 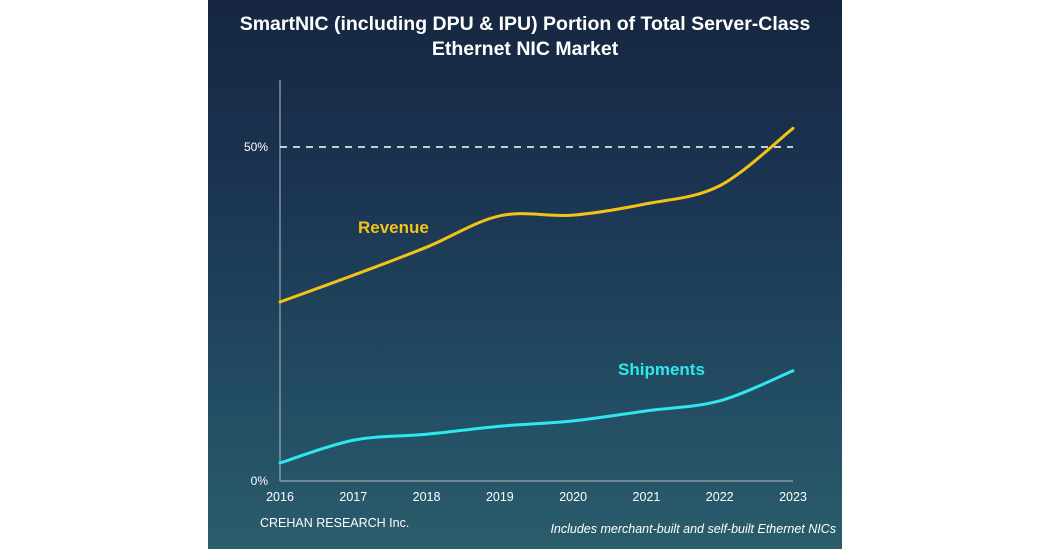 What do you see at coordinates (353, 497) in the screenshot?
I see `x-tick-label: 2017` at bounding box center [353, 497].